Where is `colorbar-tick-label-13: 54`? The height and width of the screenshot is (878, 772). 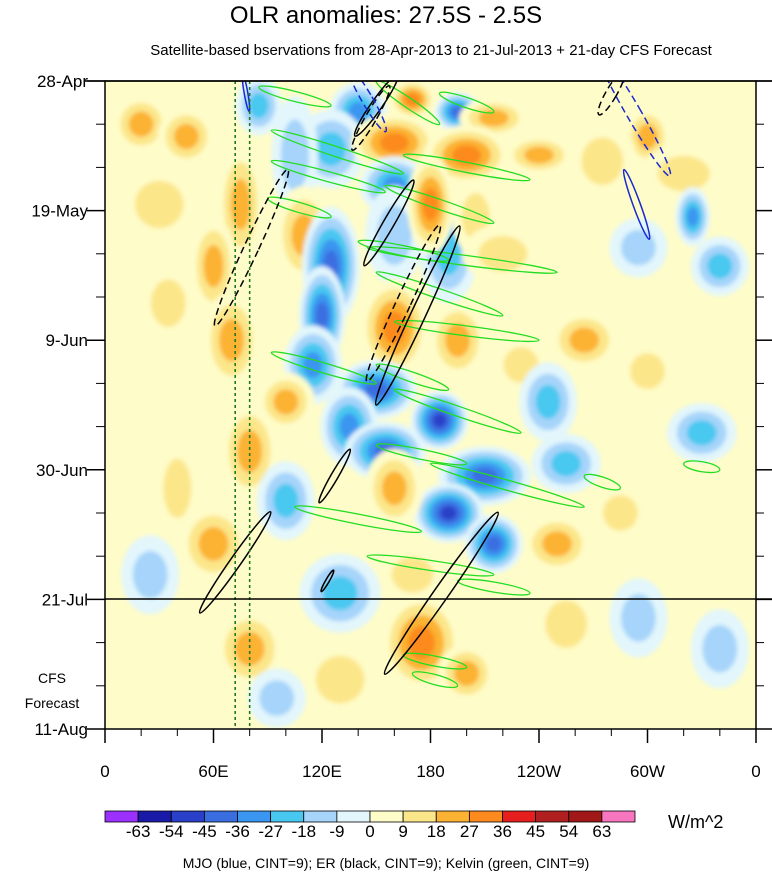
colorbar-tick-label-13: 54 is located at coordinates (569, 831).